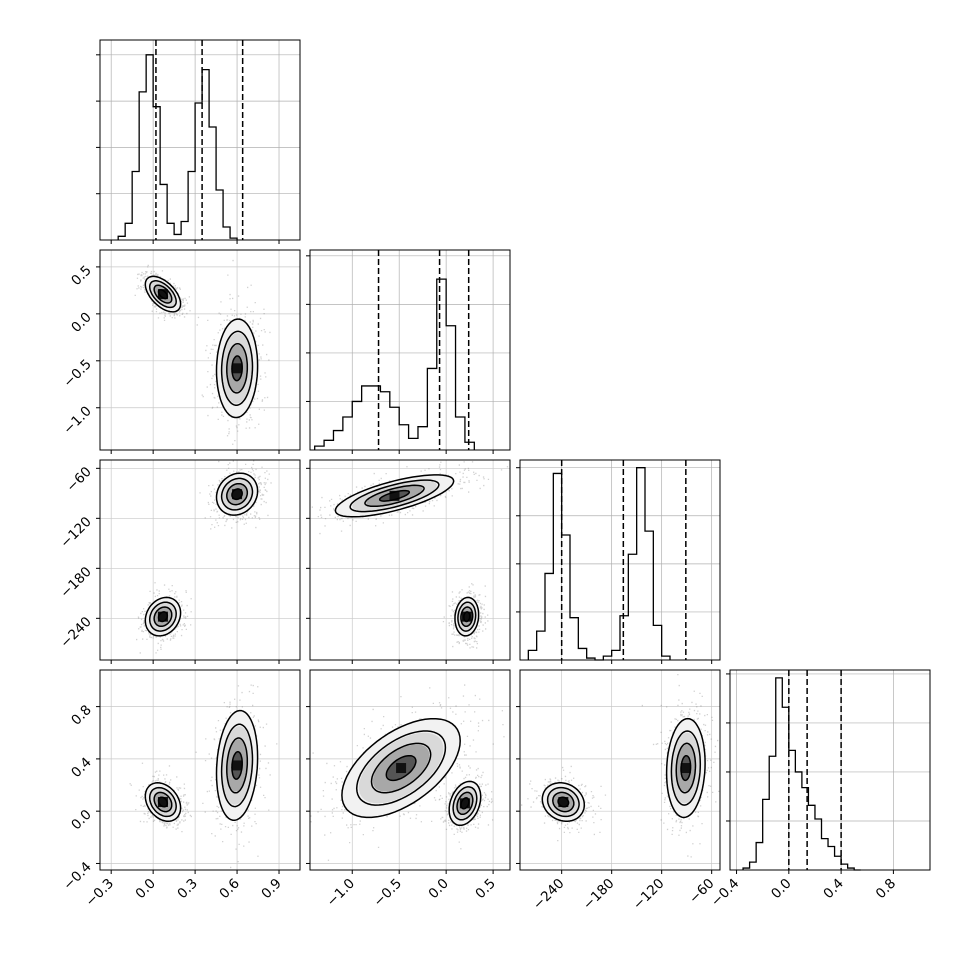 This screenshot has width=970, height=970. What do you see at coordinates (549, 895) in the screenshot?
I see `x-tick-label: −240` at bounding box center [549, 895].